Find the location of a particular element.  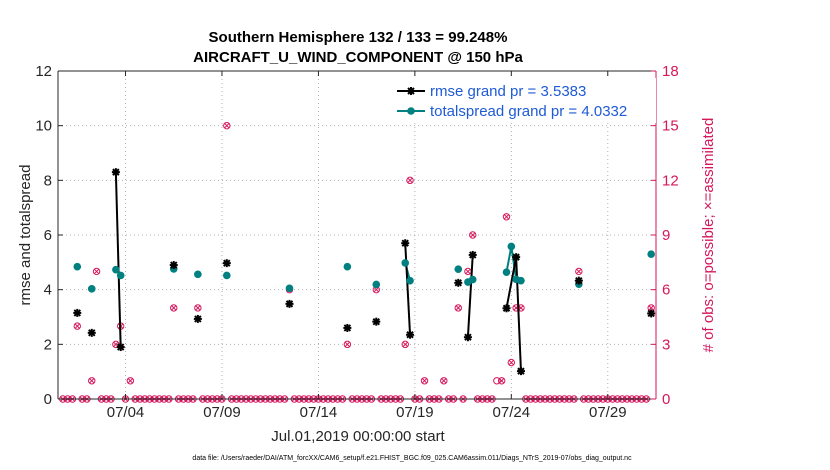

chart-title-line2: AIRCRAFT_U_WIND_COMPONENT @ 150 hPa is located at coordinates (358, 57).